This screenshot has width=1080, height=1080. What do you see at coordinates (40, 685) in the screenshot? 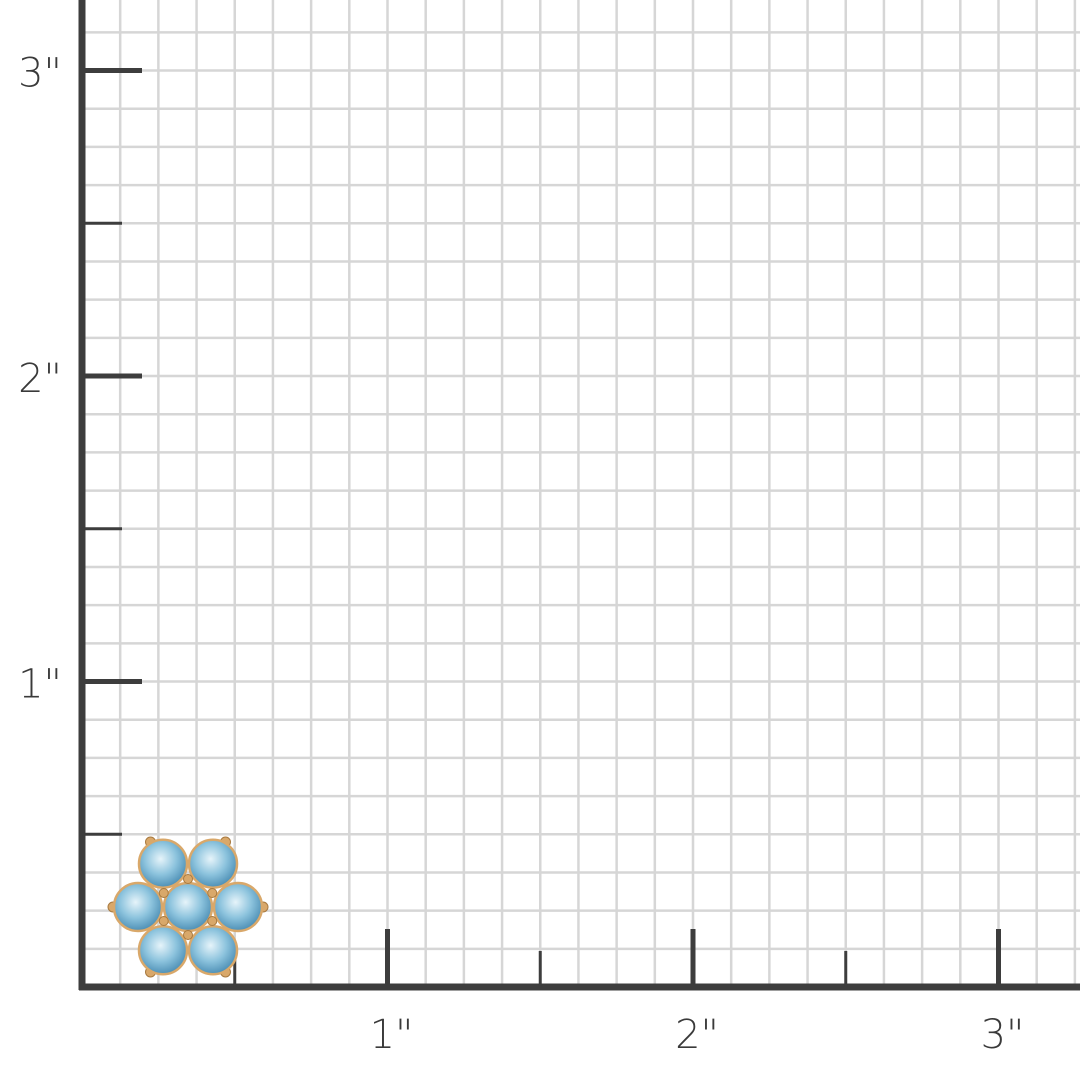
I see `y-tick-label: 1"` at bounding box center [40, 685].